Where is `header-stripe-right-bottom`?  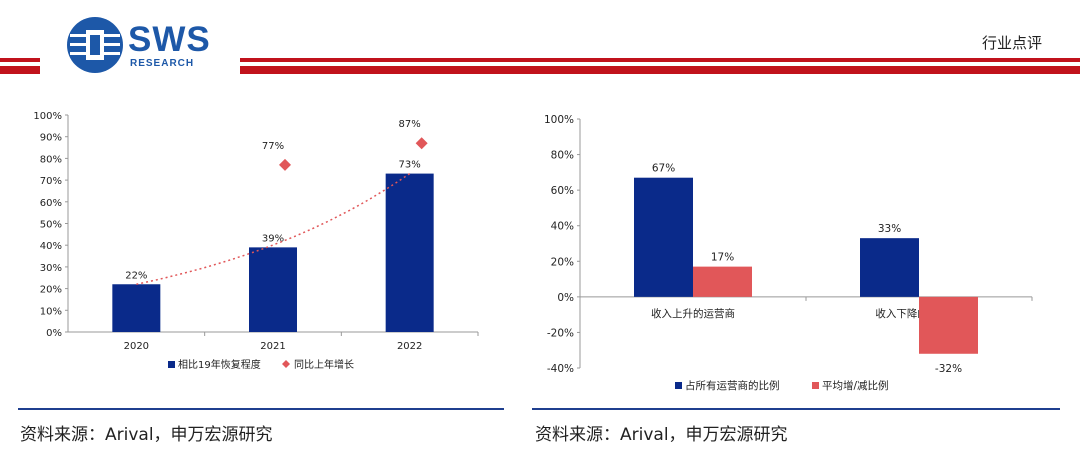 header-stripe-right-bottom is located at coordinates (660, 70).